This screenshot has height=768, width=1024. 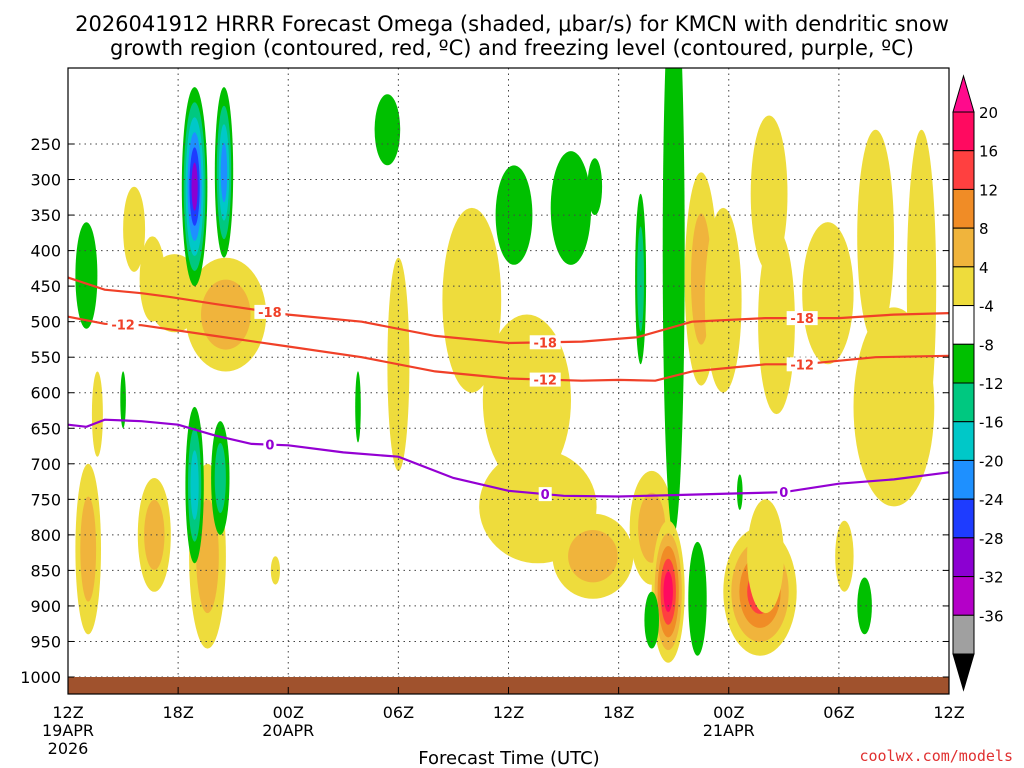 I want to click on colorbar-label--20: -20, so click(x=991, y=461).